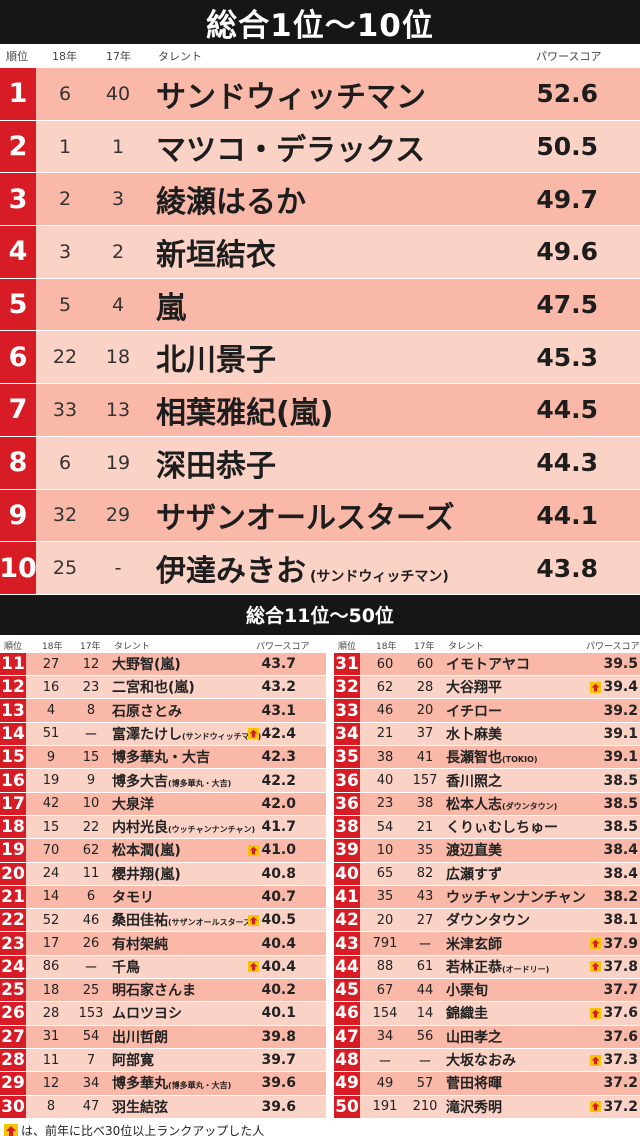 This screenshot has width=640, height=1136. I want to click on talent-name: 新垣結衣, so click(216, 252).